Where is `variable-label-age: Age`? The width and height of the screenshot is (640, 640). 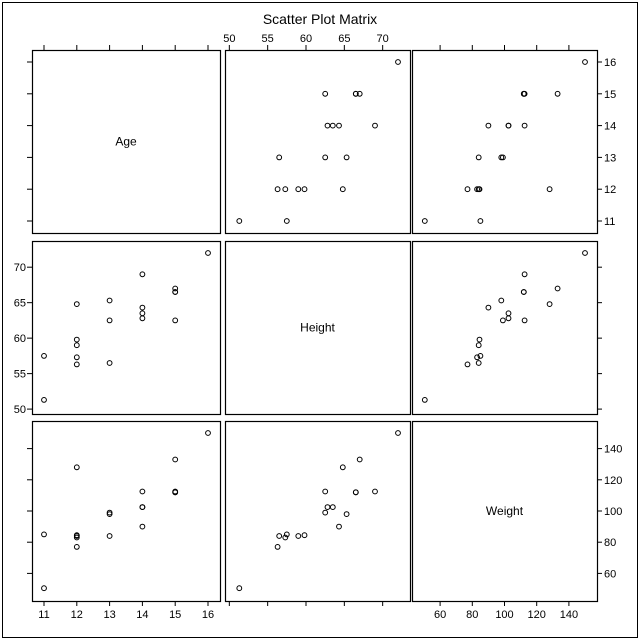 variable-label-age: Age is located at coordinates (126, 142).